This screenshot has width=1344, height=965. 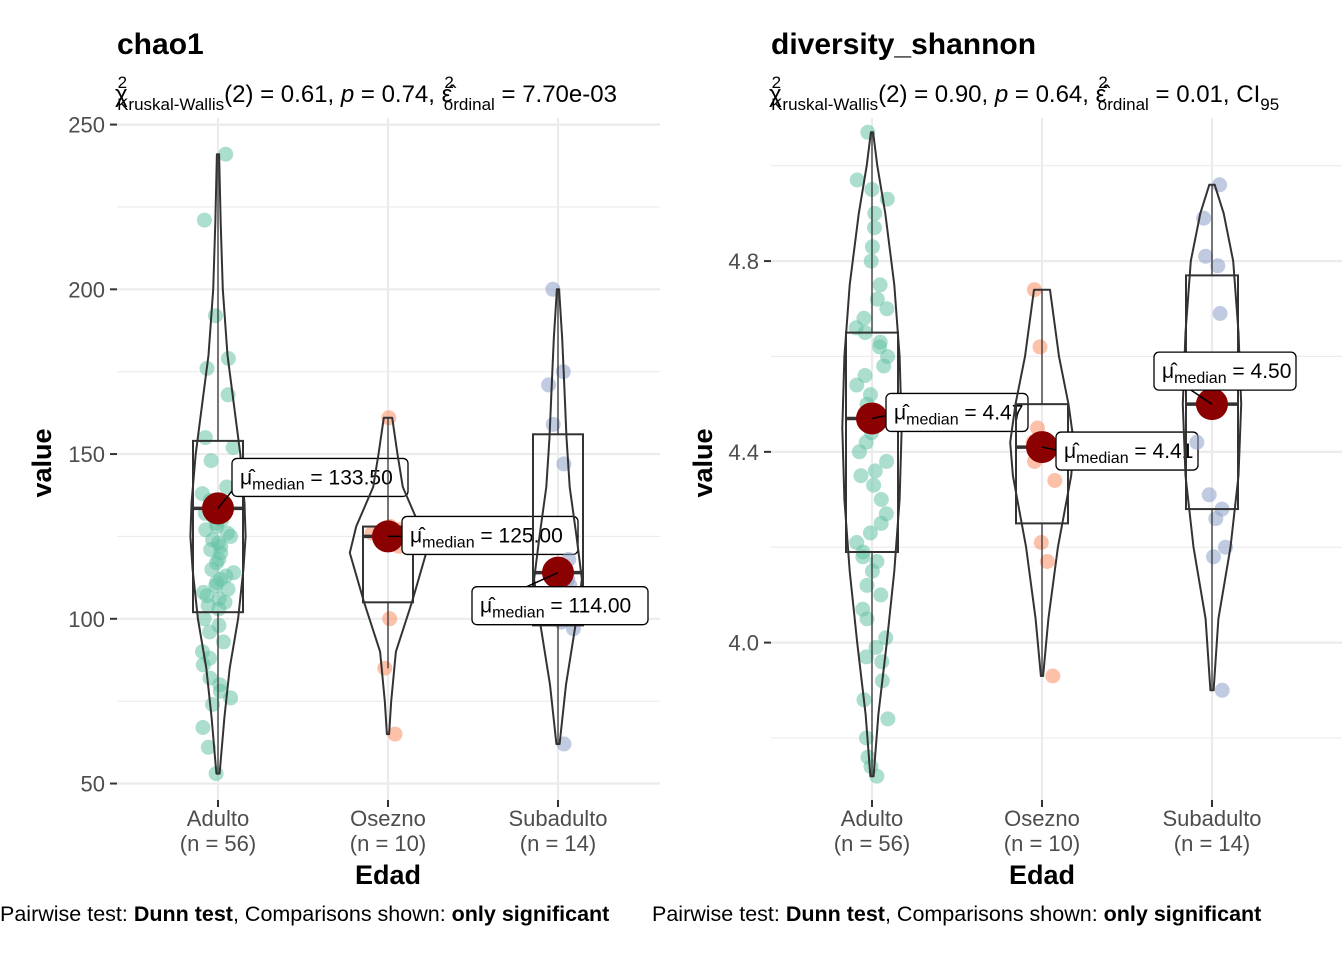 I want to click on group-Osezno: μ̂median = 4.41, so click(x=1104, y=483).